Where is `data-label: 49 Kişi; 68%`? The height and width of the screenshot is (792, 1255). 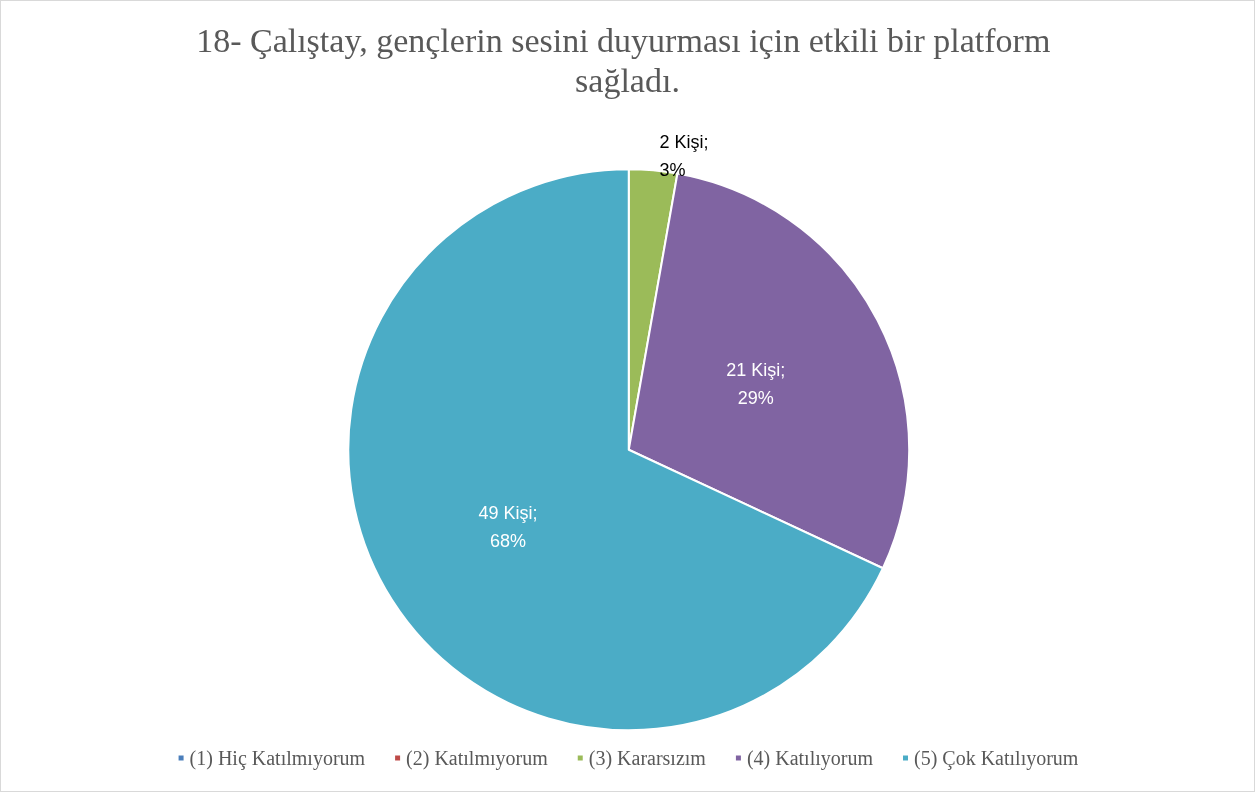
data-label: 49 Kişi; 68% is located at coordinates (508, 526).